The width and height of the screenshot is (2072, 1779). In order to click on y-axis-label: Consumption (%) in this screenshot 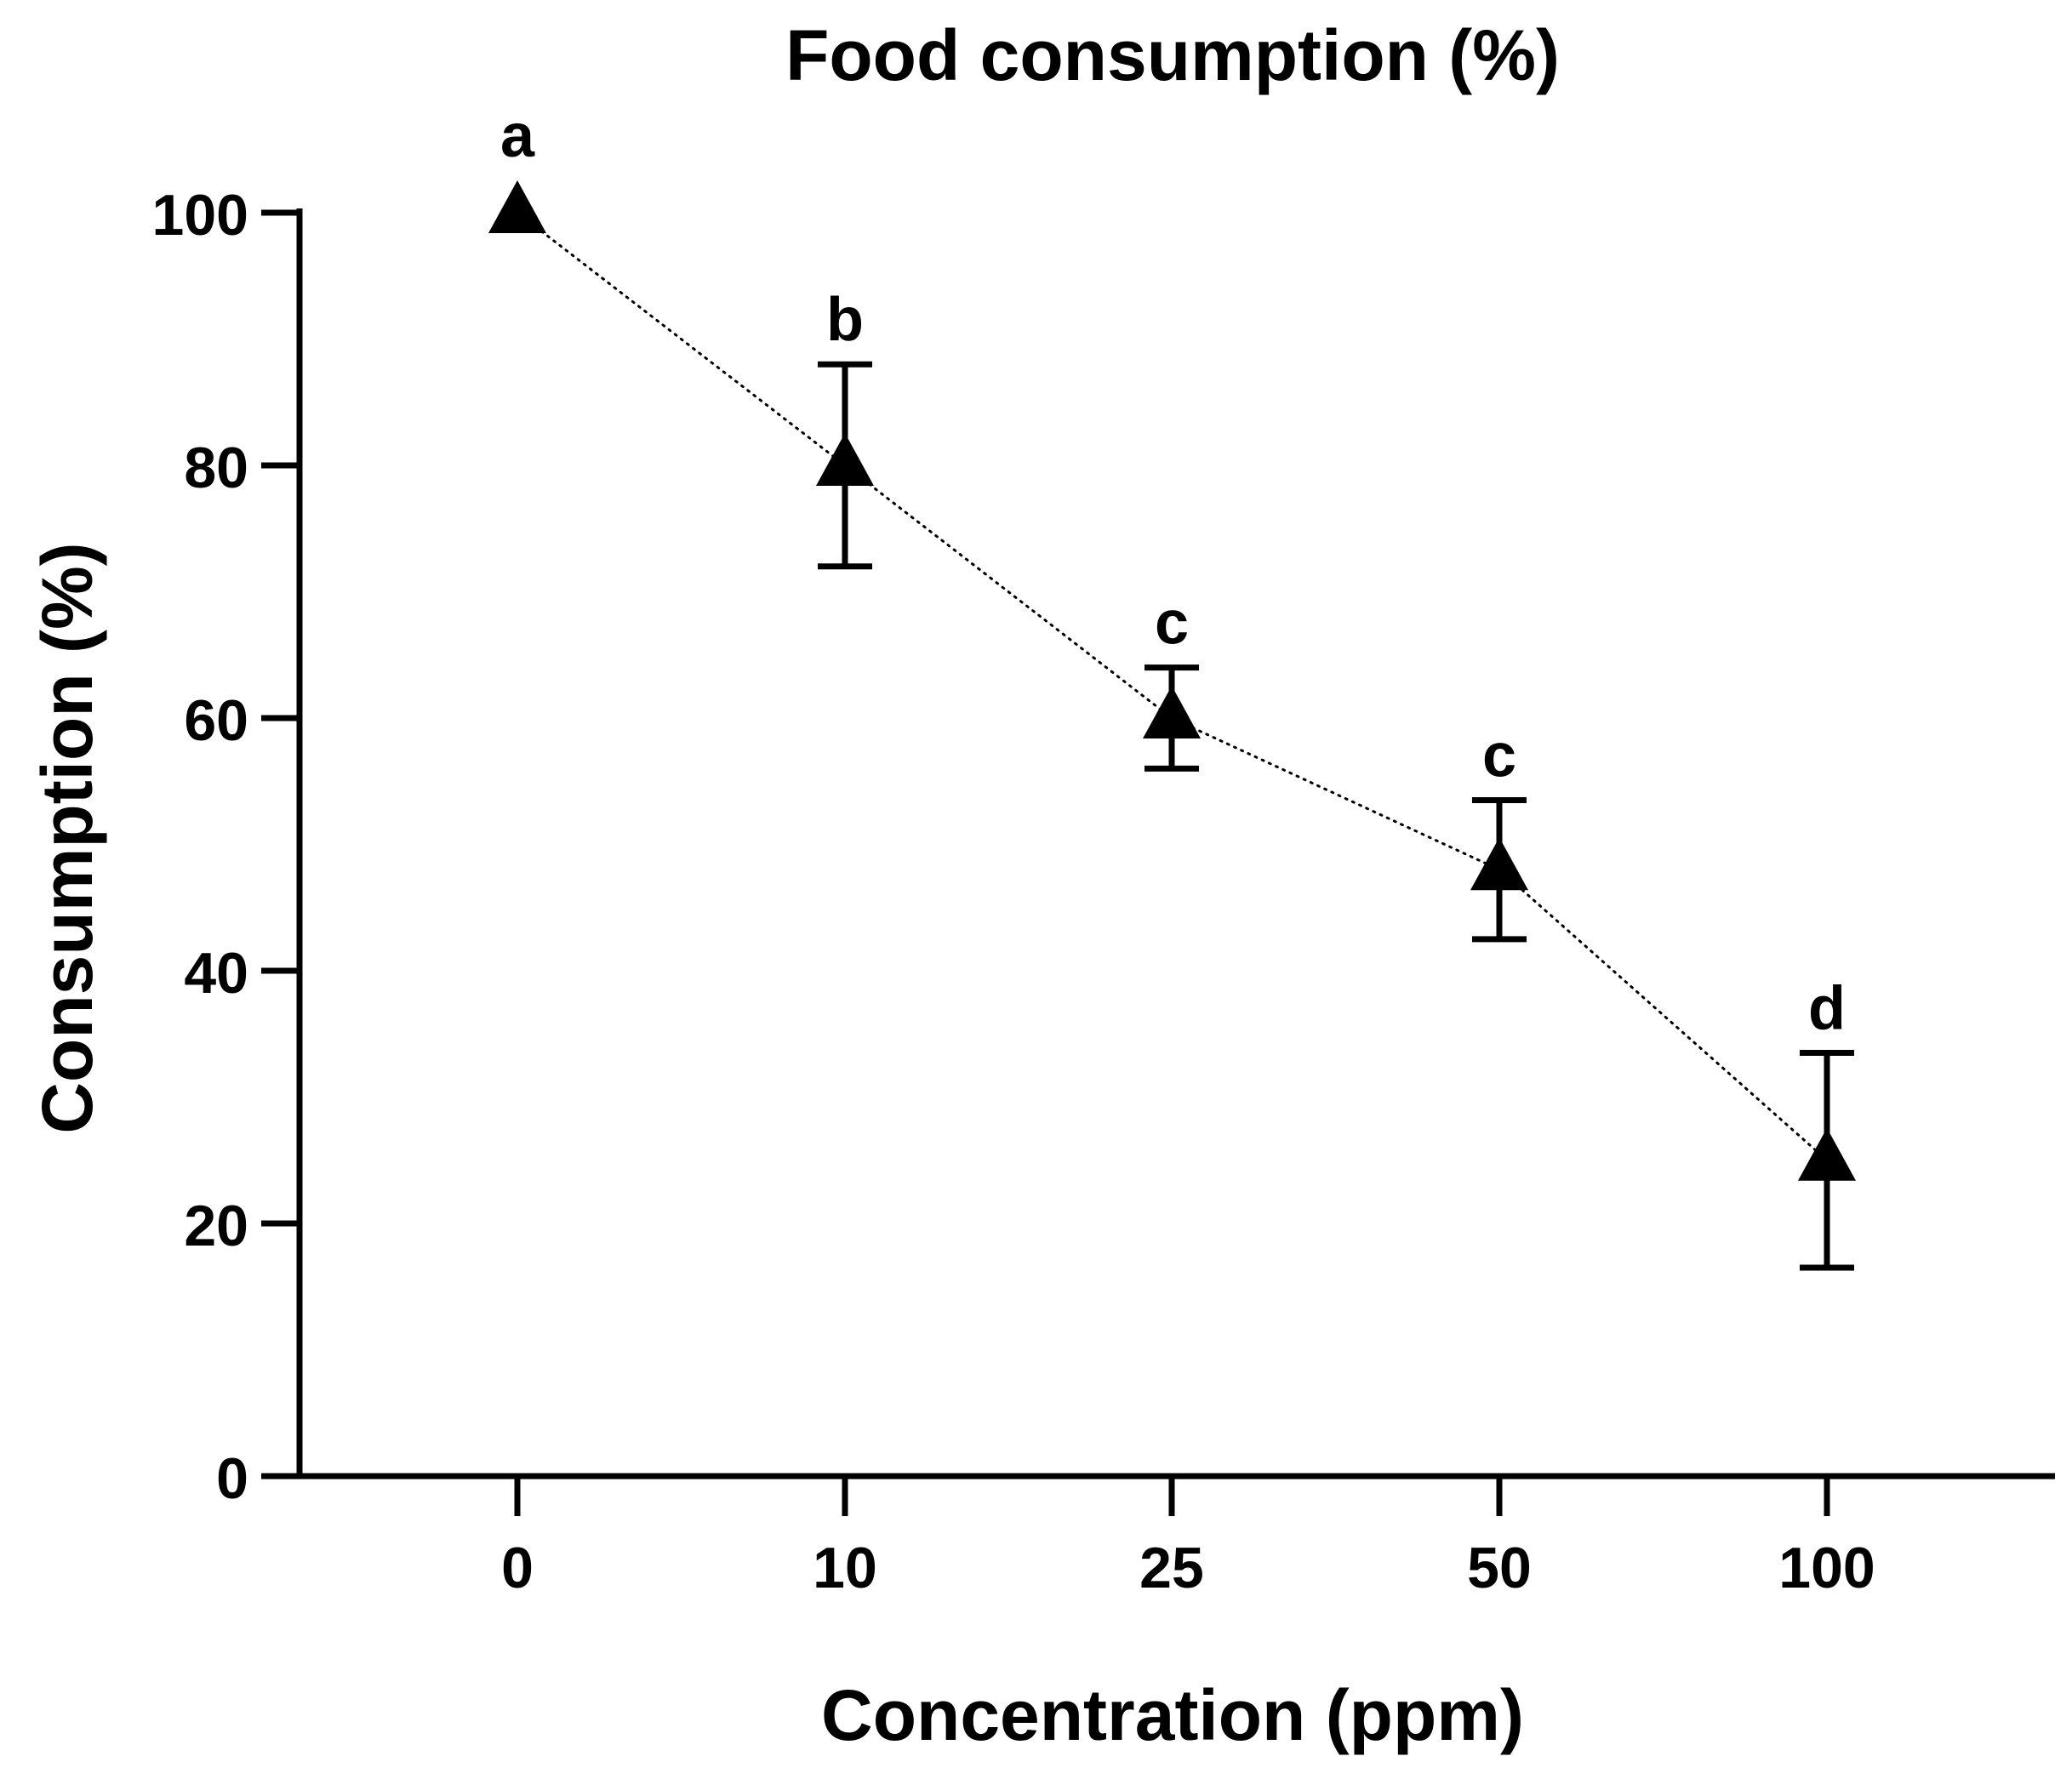, I will do `click(67, 837)`.